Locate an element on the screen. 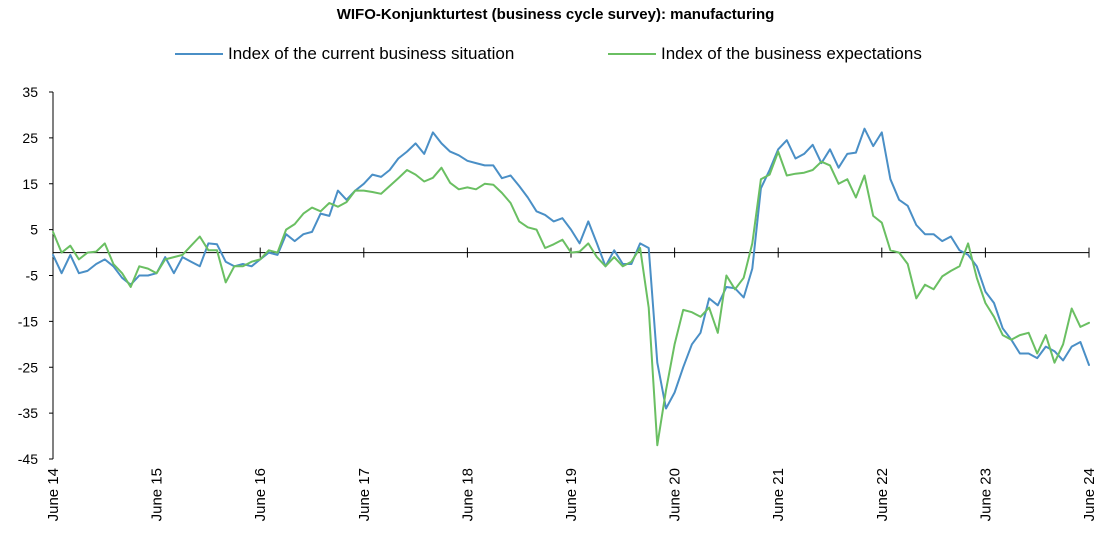 The image size is (1111, 542). y-tick-label: 35 is located at coordinates (30, 92).